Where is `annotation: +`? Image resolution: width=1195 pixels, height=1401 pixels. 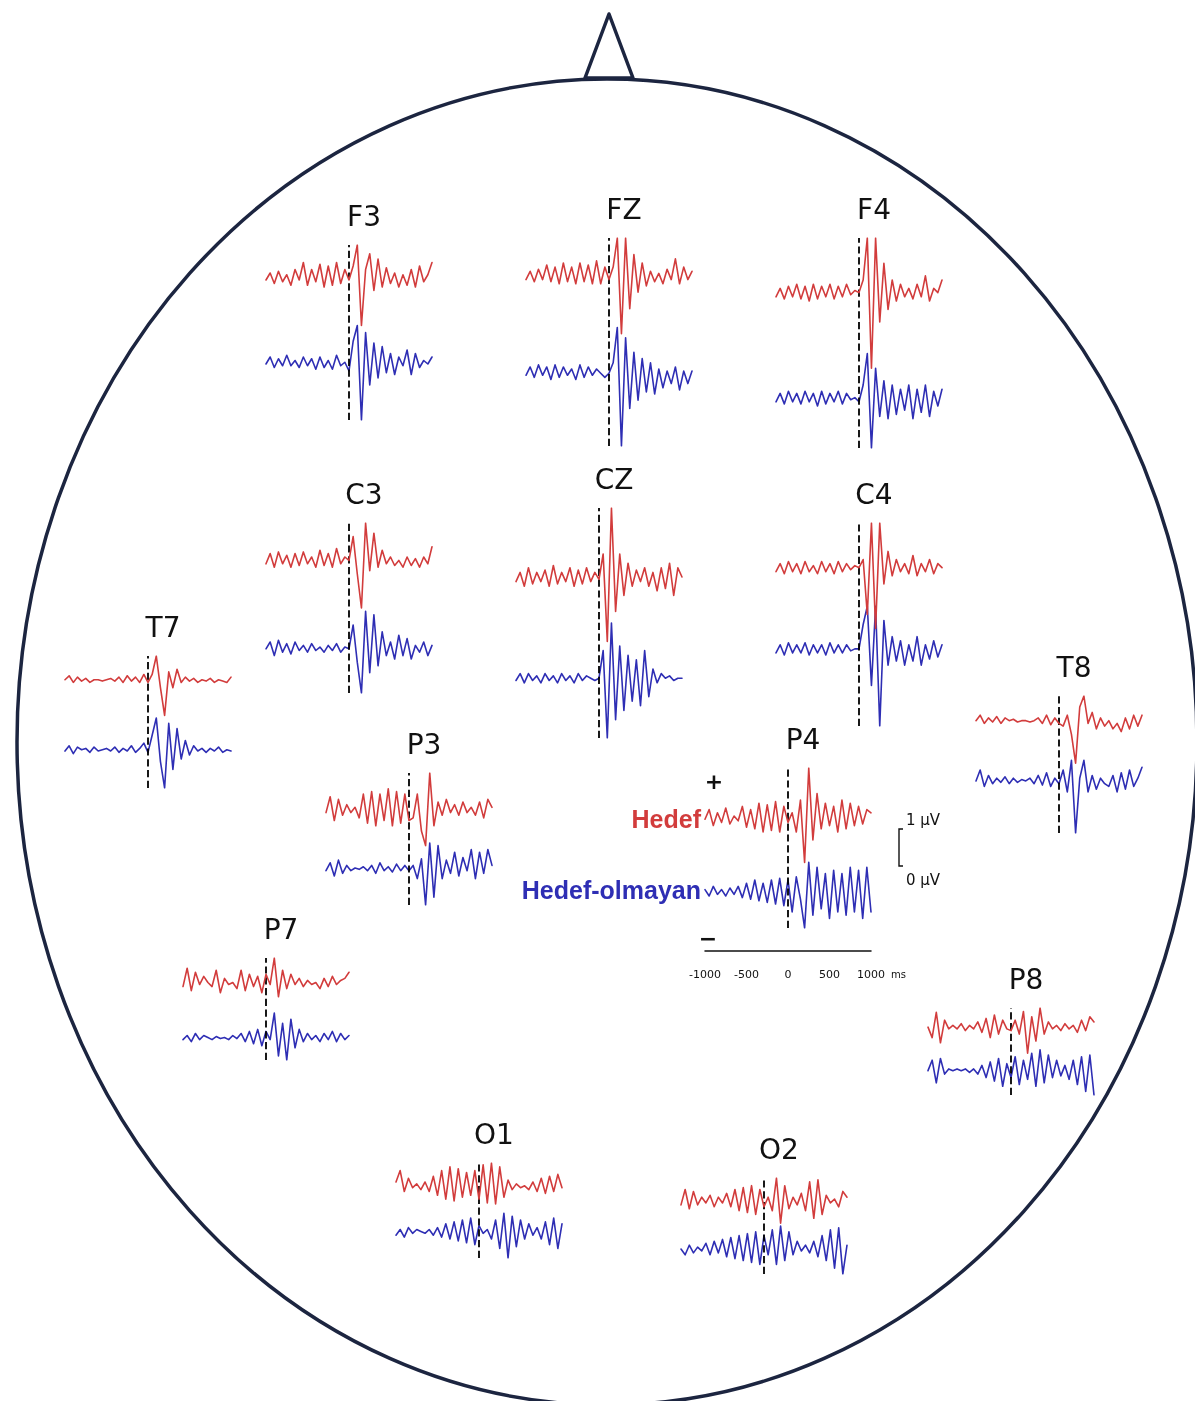
annotation: + is located at coordinates (714, 781).